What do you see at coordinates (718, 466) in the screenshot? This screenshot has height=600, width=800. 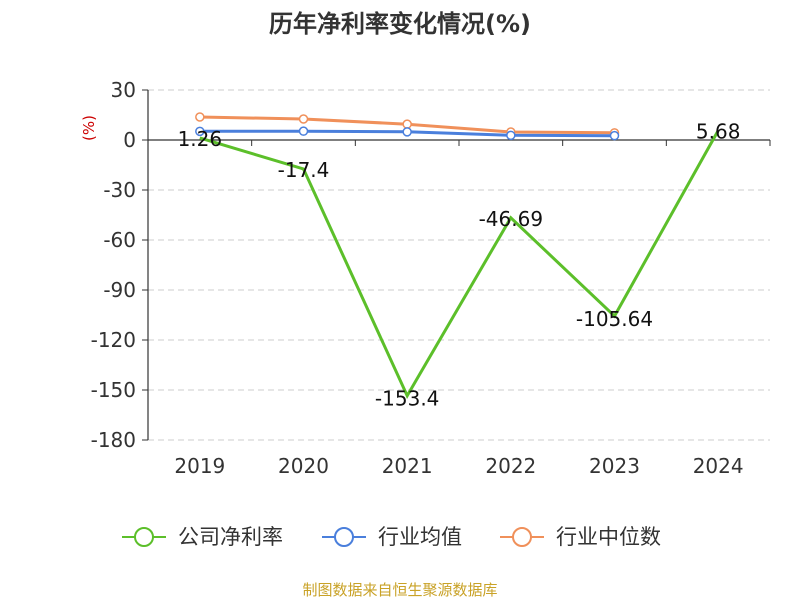 I see `x-tick-label: 2024` at bounding box center [718, 466].